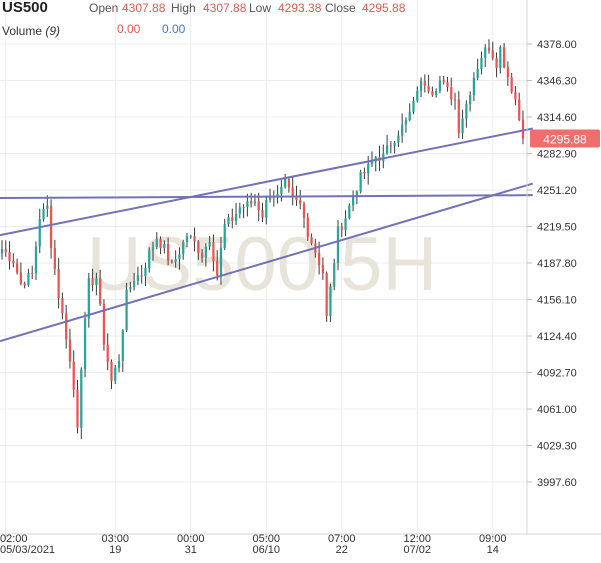  Describe the element at coordinates (300, 8) in the screenshot. I see `low-value: 4293.38` at that location.